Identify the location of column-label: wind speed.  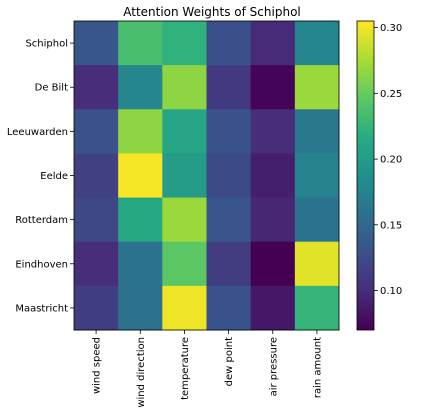
(97, 365).